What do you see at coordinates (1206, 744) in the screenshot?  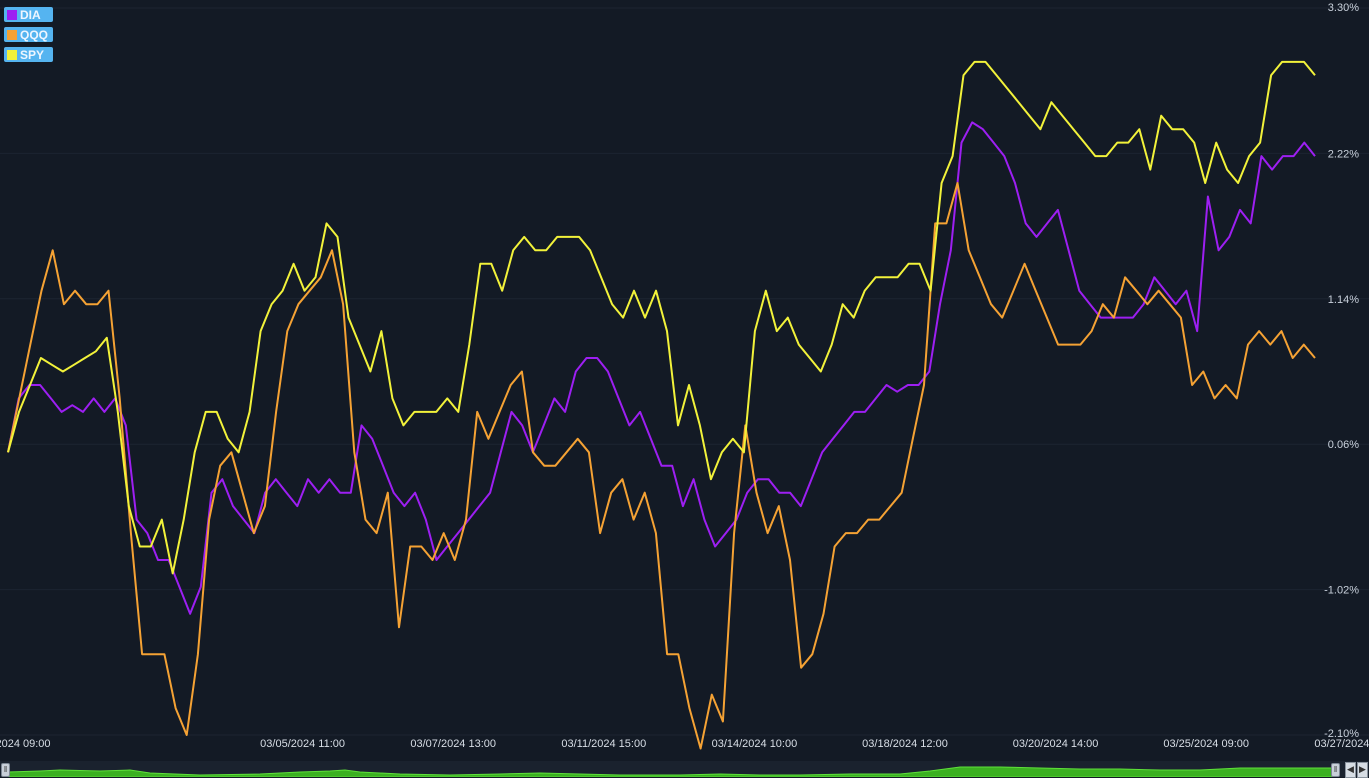 I see `x-tick-label: 03/25/2024 09:00` at bounding box center [1206, 744].